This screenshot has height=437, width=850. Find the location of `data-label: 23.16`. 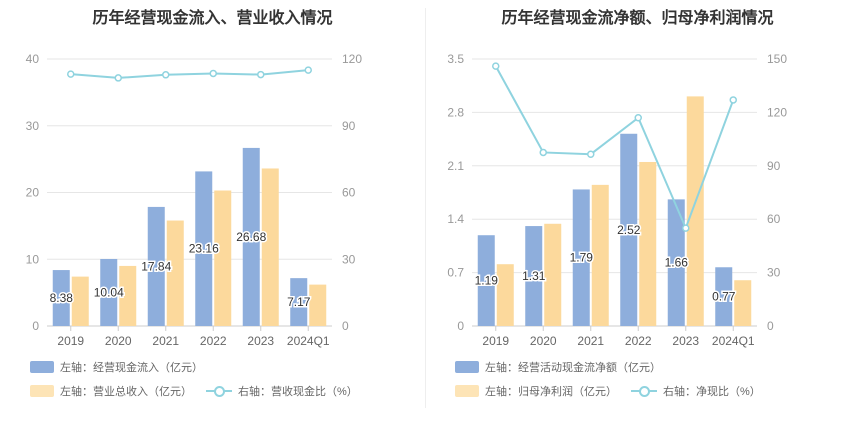

data-label: 23.16 is located at coordinates (204, 249).